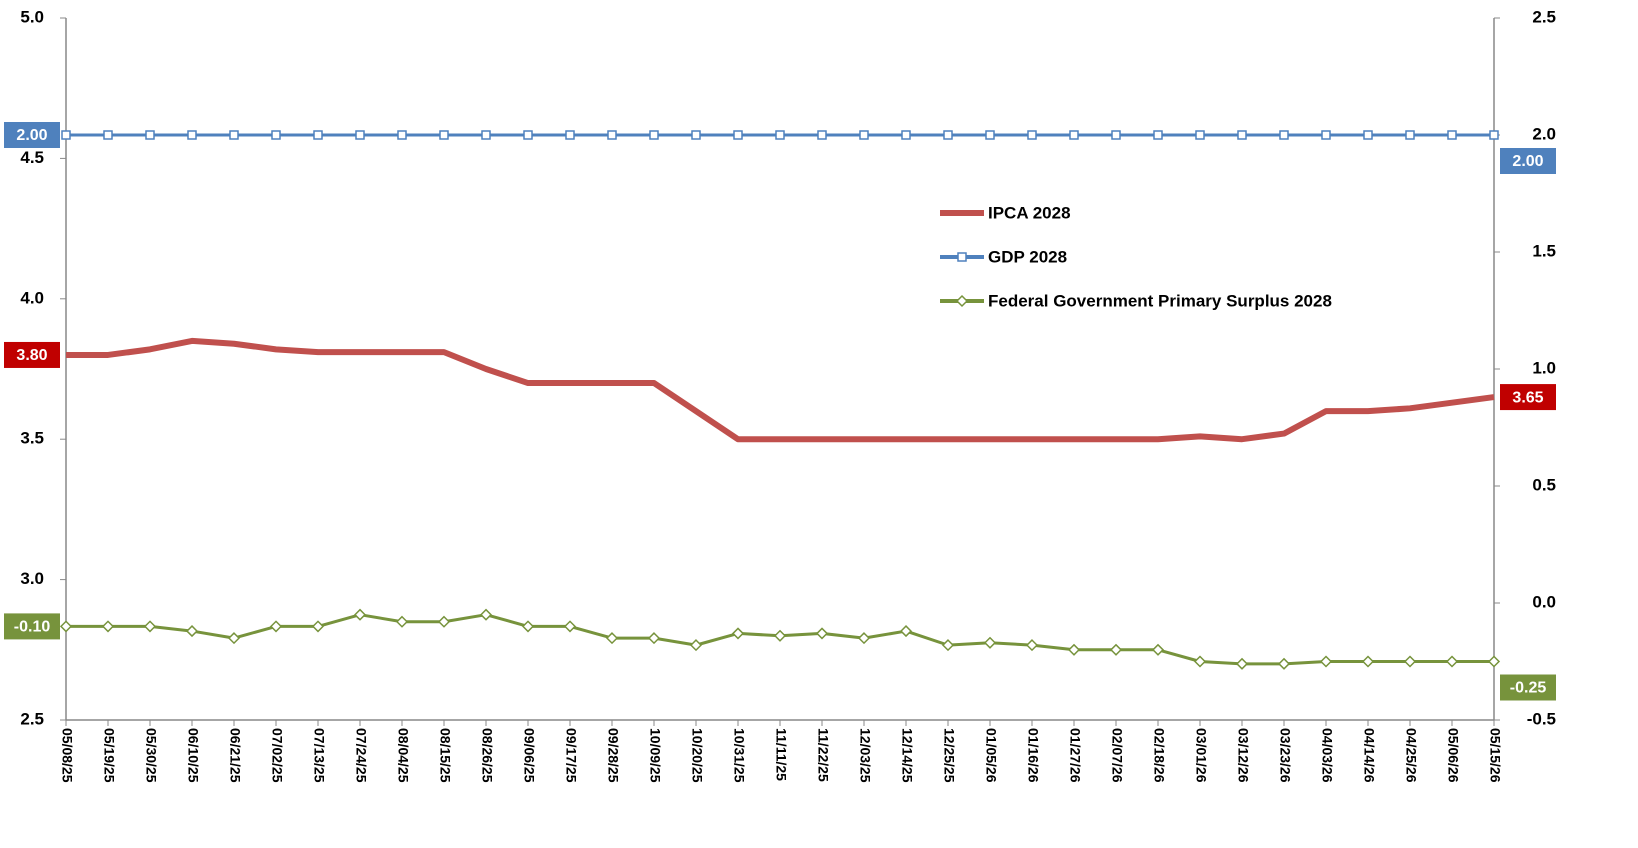 This screenshot has height=848, width=1638. Describe the element at coordinates (781, 754) in the screenshot. I see `x-tick-label: 11/11/25` at that location.